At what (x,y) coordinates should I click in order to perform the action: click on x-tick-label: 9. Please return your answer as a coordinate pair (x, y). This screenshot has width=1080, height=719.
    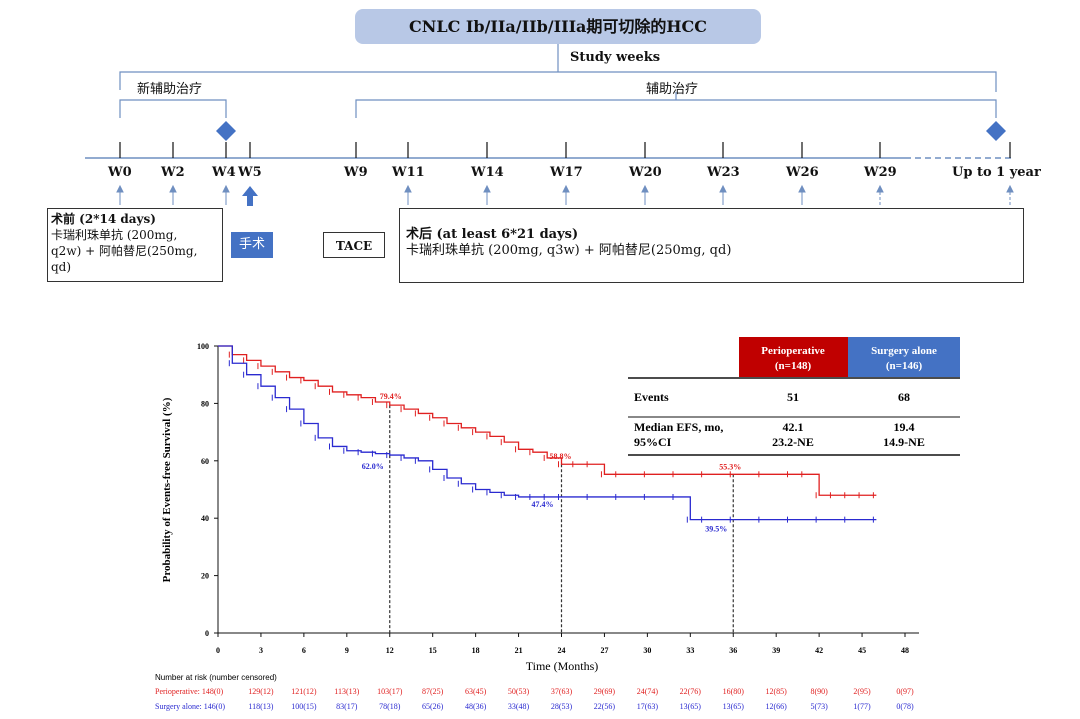
    Looking at the image, I should click on (347, 650).